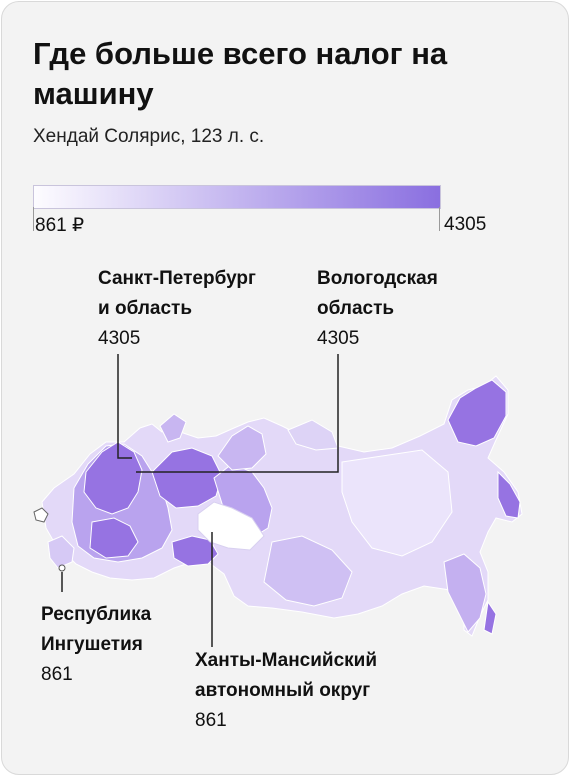 The height and width of the screenshot is (776, 570). I want to click on callout-vologda-name-line2: область, so click(356, 308).